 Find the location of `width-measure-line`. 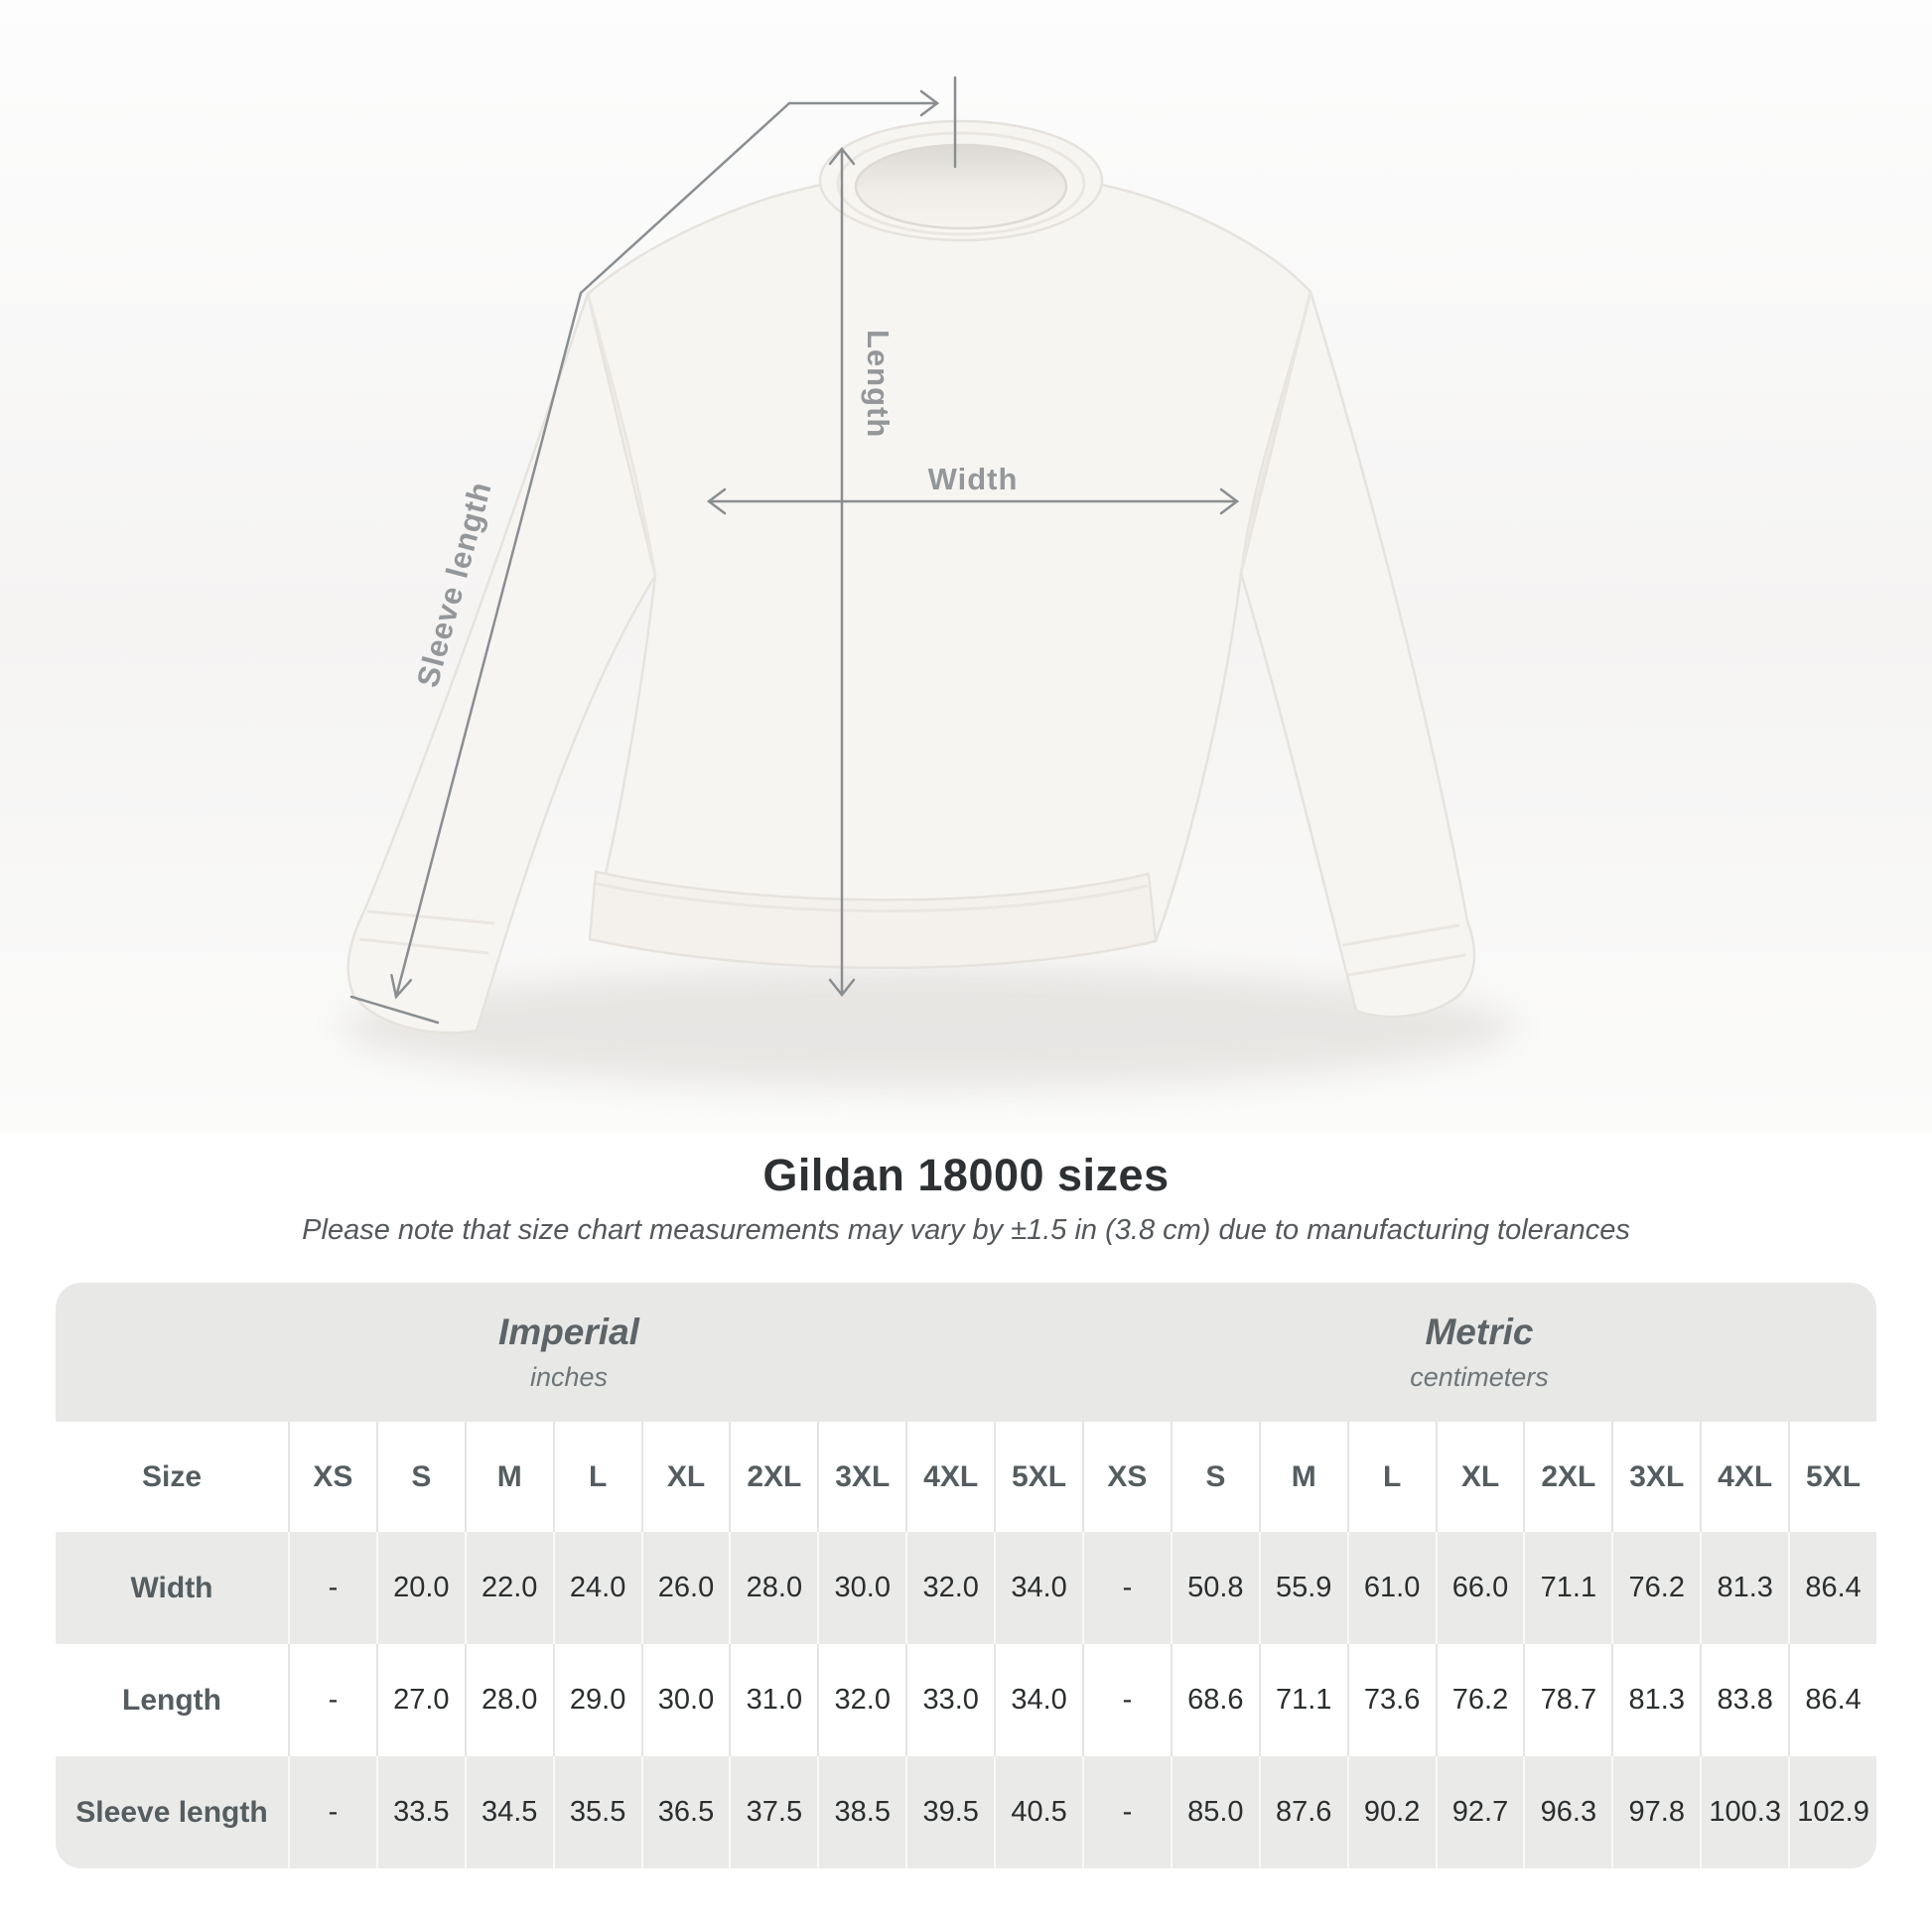

width-measure-line is located at coordinates (973, 501).